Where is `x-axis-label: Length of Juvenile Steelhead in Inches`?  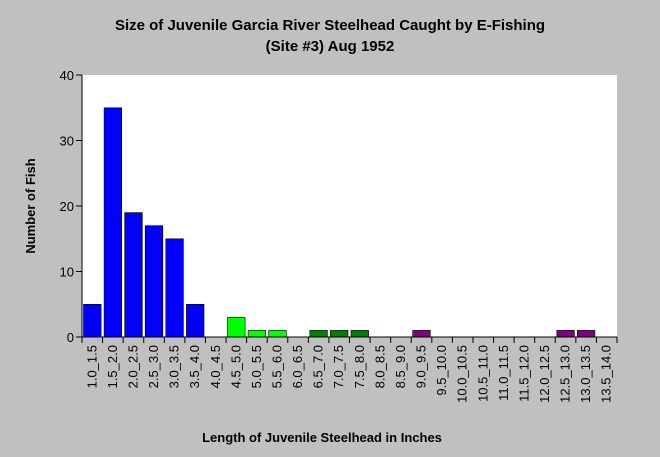
x-axis-label: Length of Juvenile Steelhead in Inches is located at coordinates (322, 437).